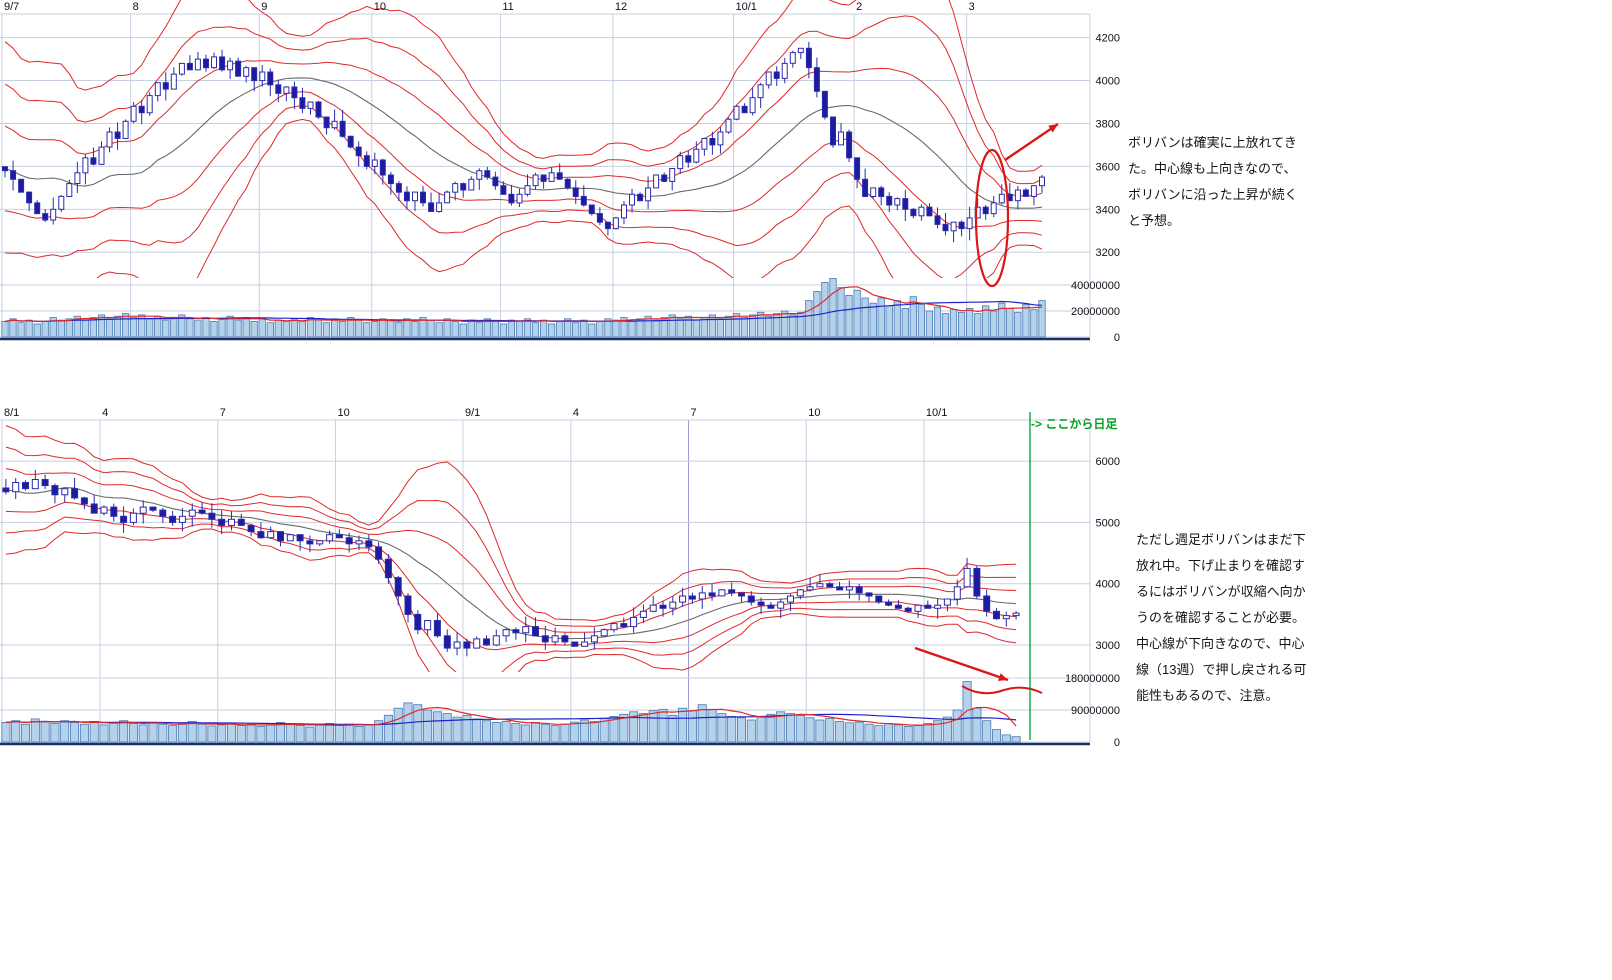 This screenshot has width=1612, height=980. Describe the element at coordinates (136, 7) in the screenshot. I see `svg-text: 8` at that location.